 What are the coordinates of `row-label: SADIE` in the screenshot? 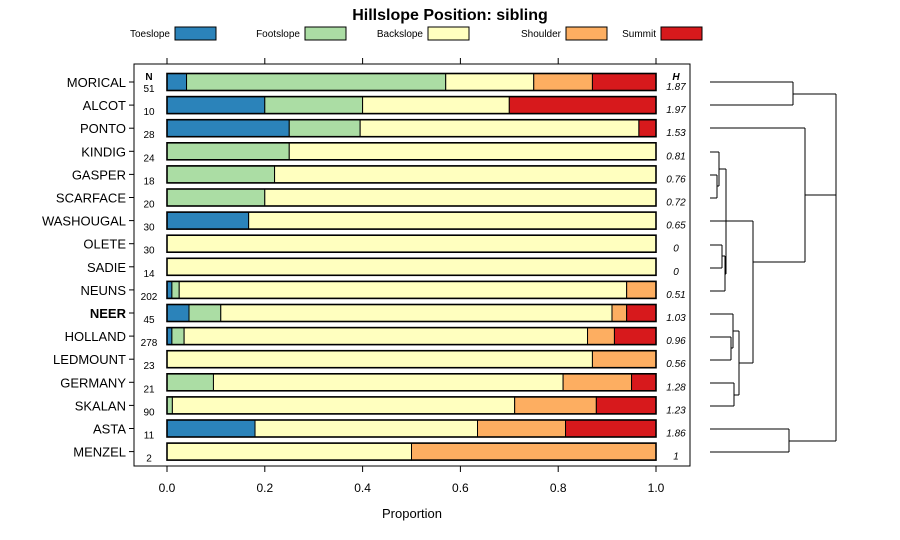 It's located at (106, 267).